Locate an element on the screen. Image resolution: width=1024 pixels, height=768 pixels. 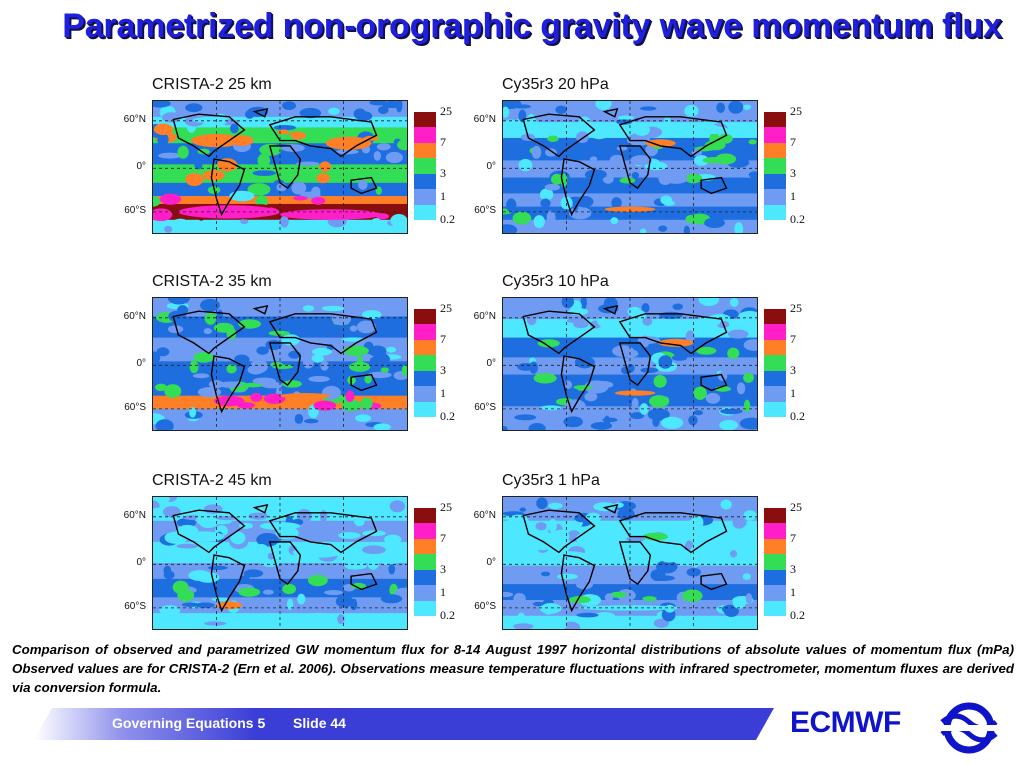
footer-band is located at coordinates (404, 724).